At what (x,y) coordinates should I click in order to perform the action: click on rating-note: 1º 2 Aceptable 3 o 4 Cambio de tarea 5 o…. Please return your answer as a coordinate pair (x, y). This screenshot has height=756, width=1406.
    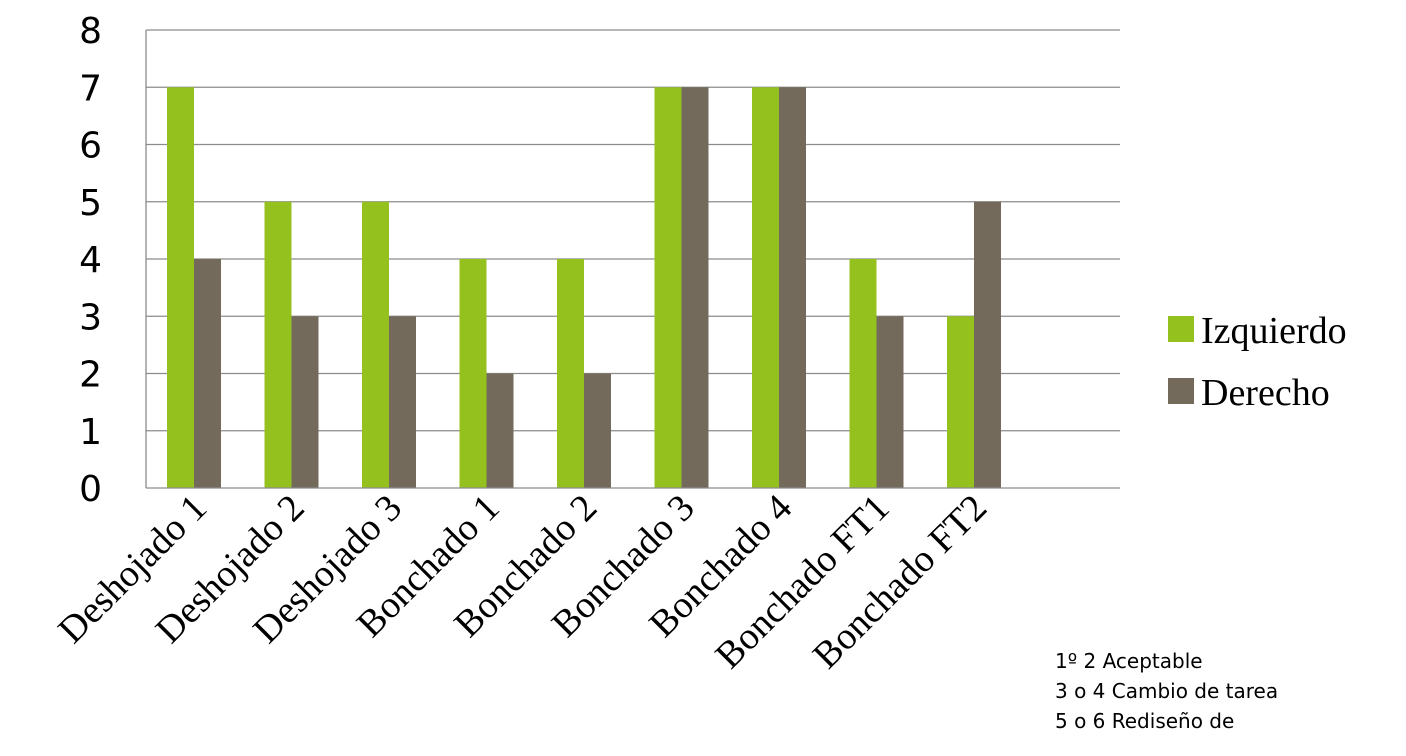
    Looking at the image, I should click on (1166, 691).